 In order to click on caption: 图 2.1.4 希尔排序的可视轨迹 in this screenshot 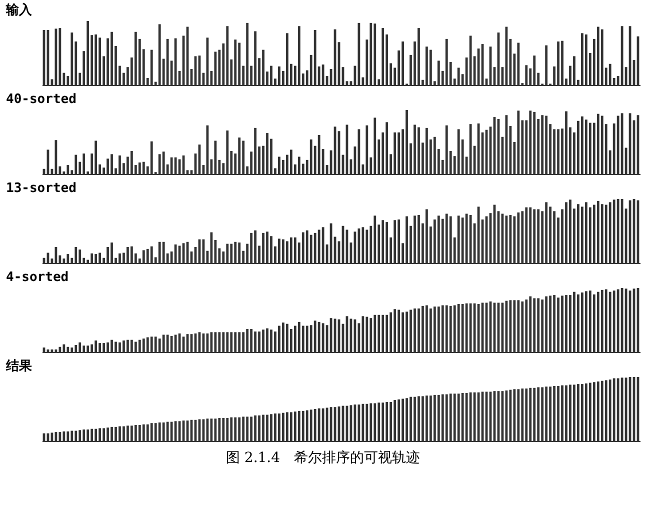, I will do `click(323, 458)`.